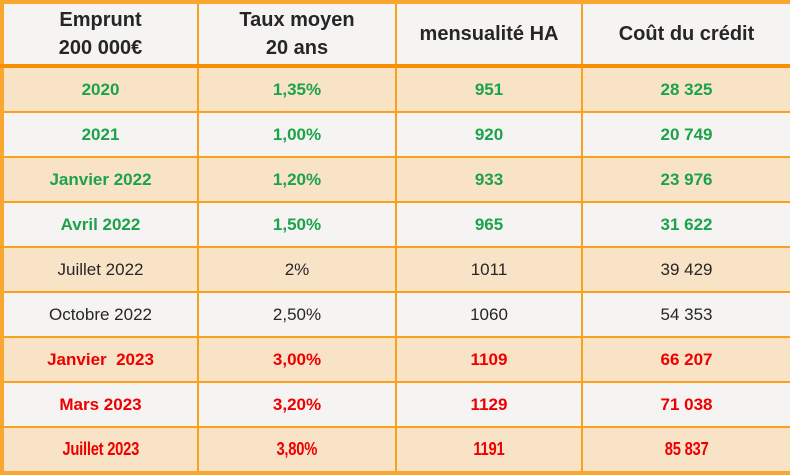 This screenshot has height=475, width=790. Describe the element at coordinates (489, 224) in the screenshot. I see `cell-monthly: 965` at that location.